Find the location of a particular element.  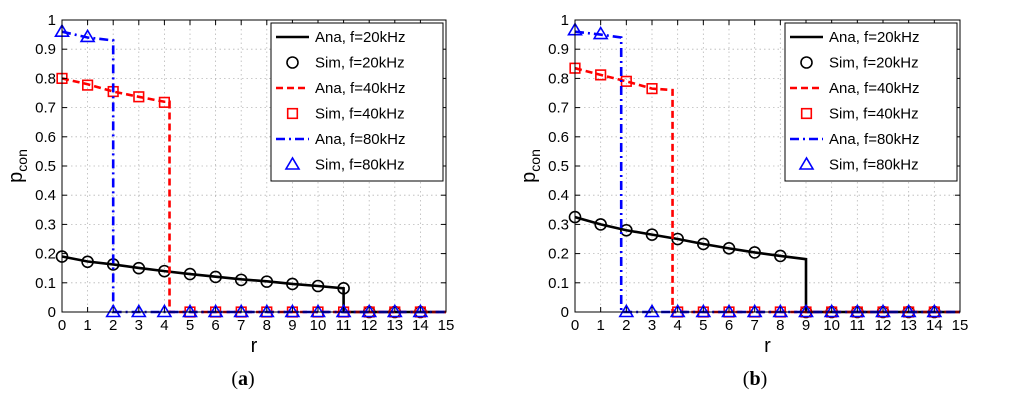

x-tick-label: 1 is located at coordinates (600, 325).